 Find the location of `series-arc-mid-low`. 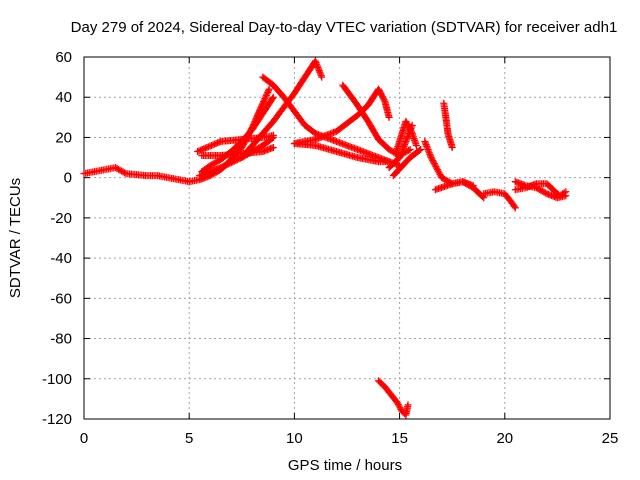

series-arc-mid-low is located at coordinates (341, 152).